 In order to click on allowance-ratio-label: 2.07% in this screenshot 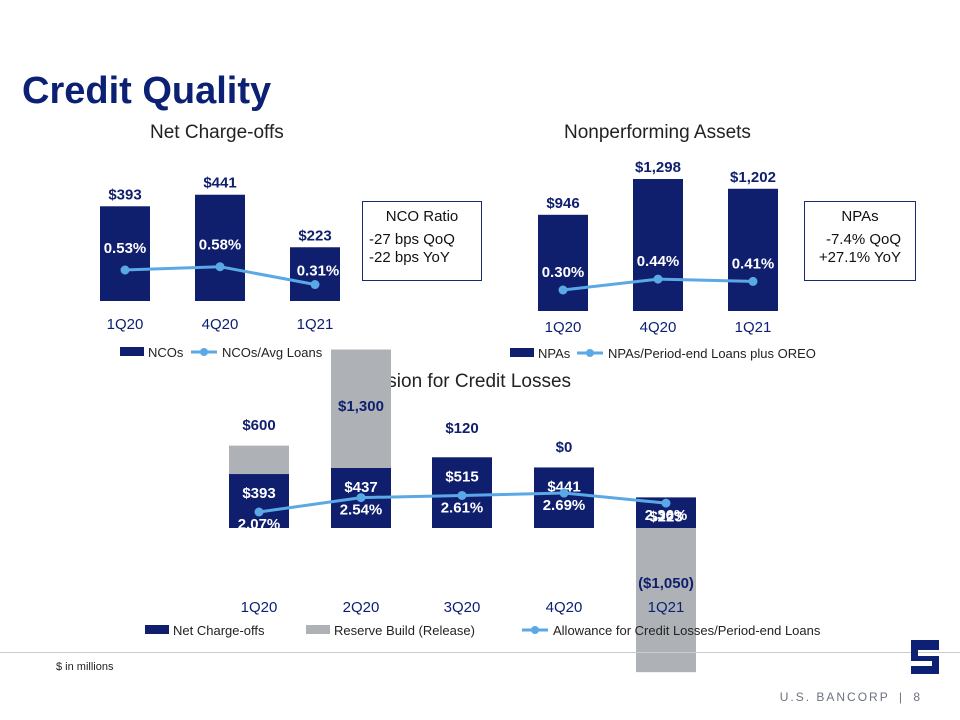, I will do `click(259, 524)`.